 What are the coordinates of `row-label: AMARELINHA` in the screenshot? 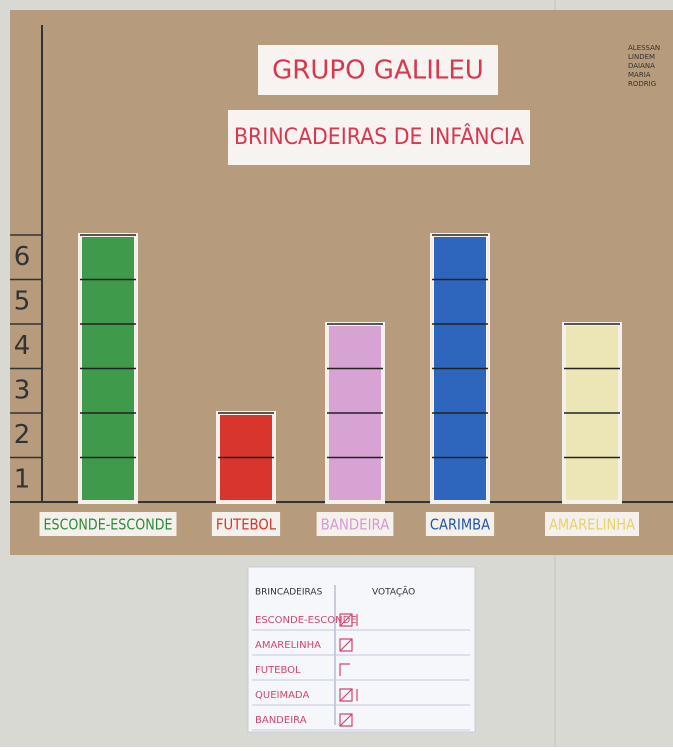 It's located at (288, 645).